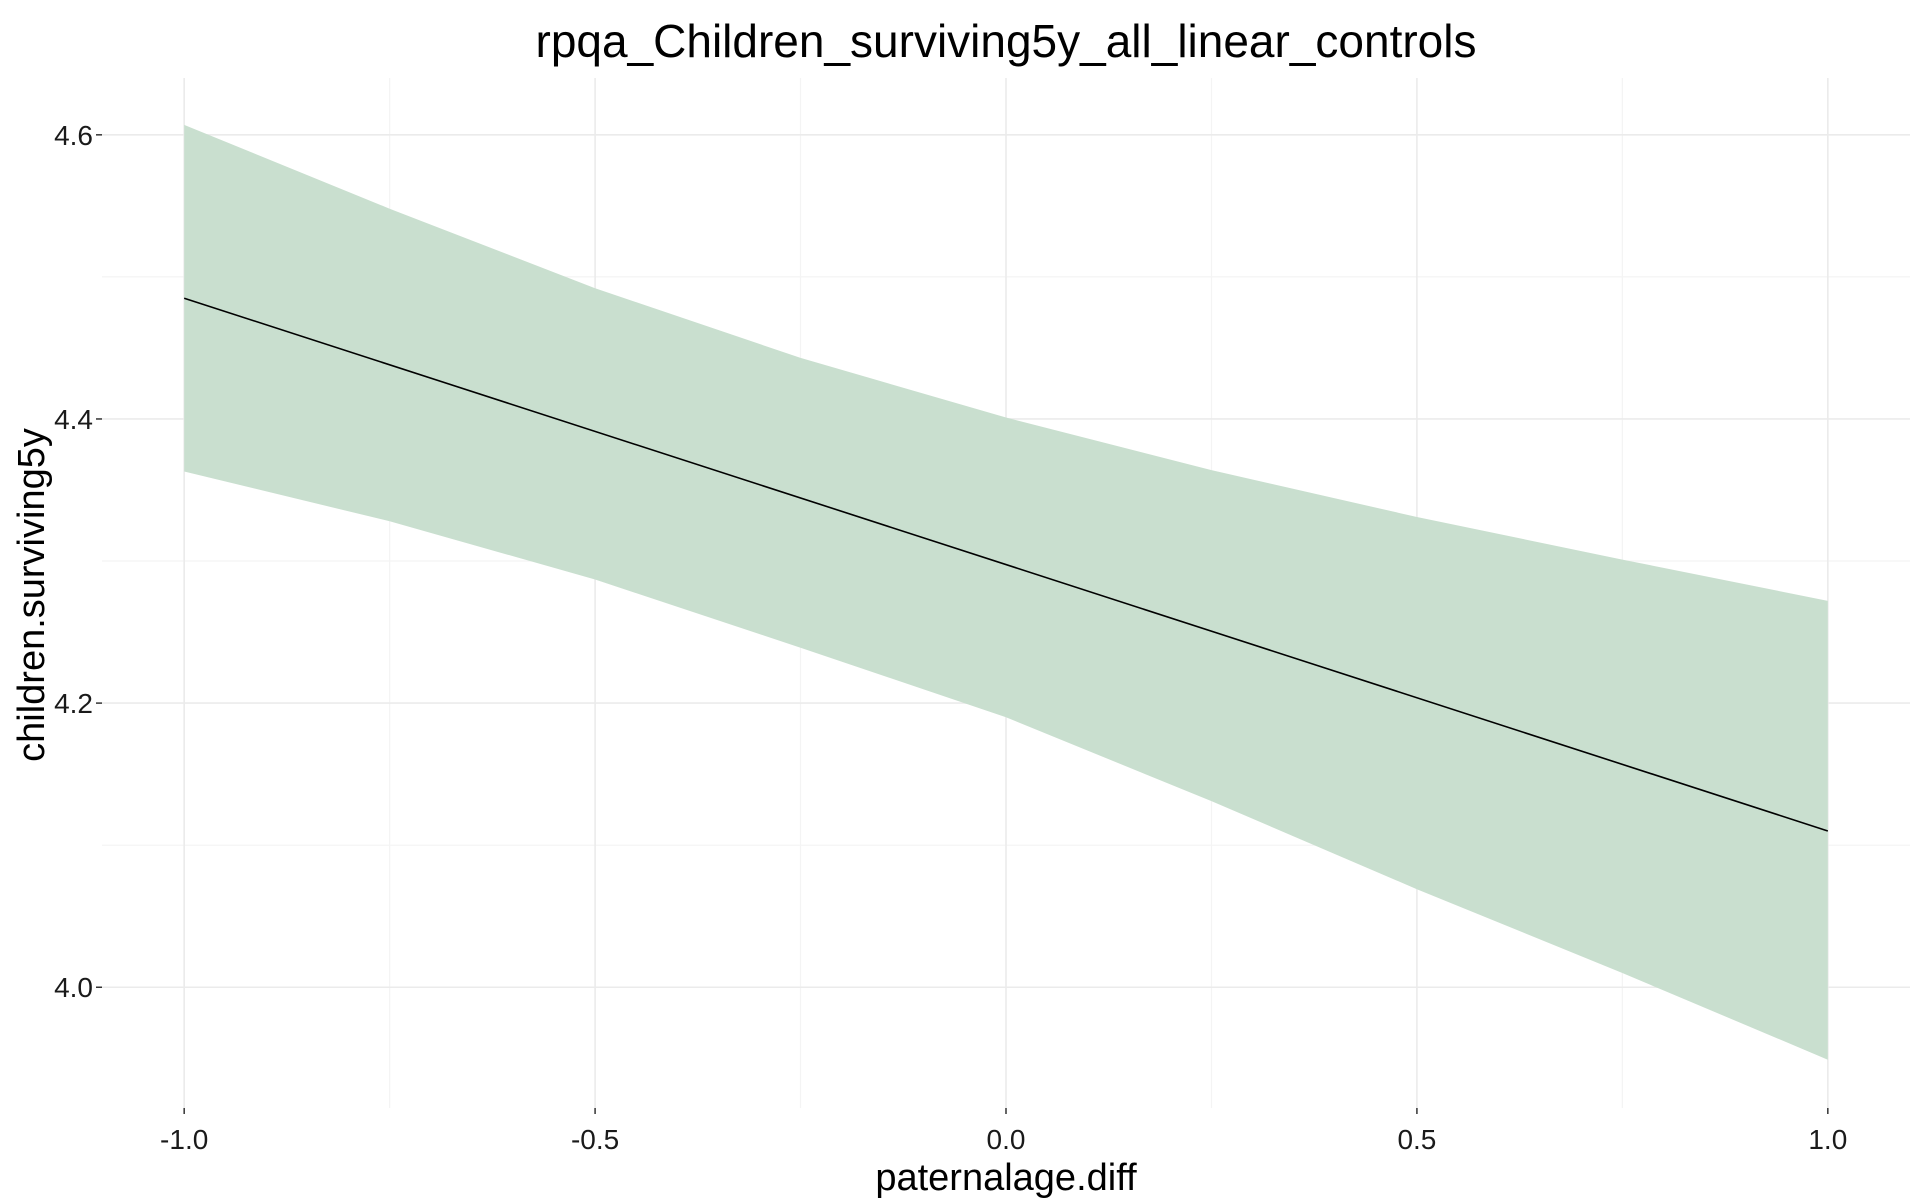 The width and height of the screenshot is (1920, 1200). What do you see at coordinates (73, 703) in the screenshot?
I see `y-tick-label: 4.2` at bounding box center [73, 703].